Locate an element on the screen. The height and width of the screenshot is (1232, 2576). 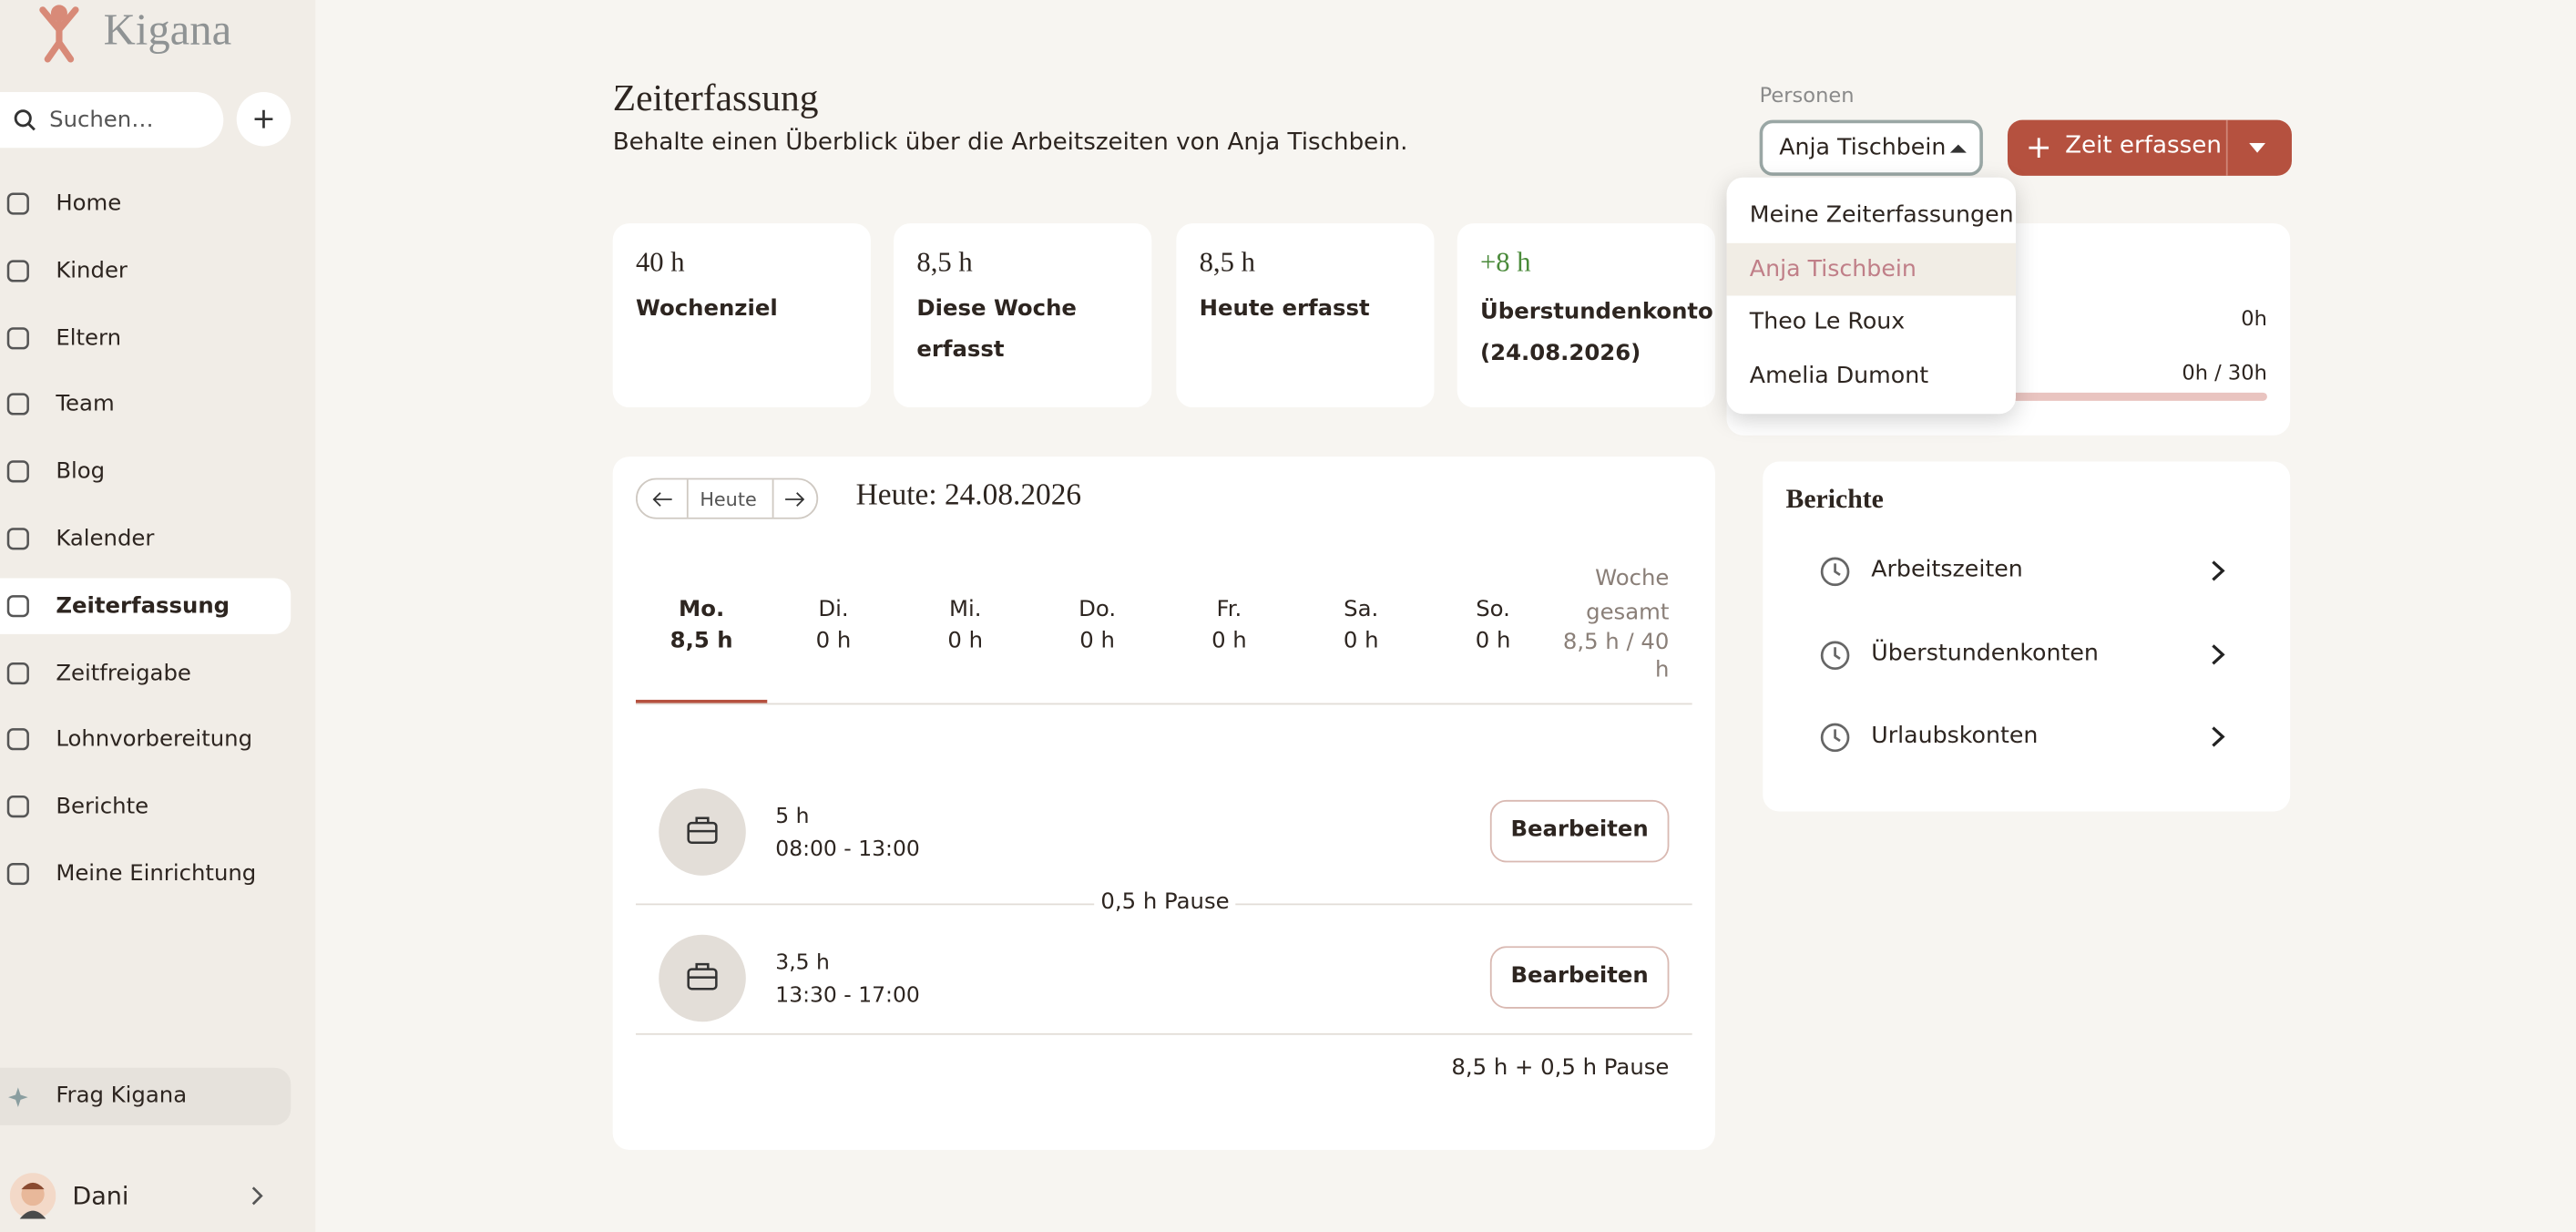
nav-item: Berichte is located at coordinates (145, 807).